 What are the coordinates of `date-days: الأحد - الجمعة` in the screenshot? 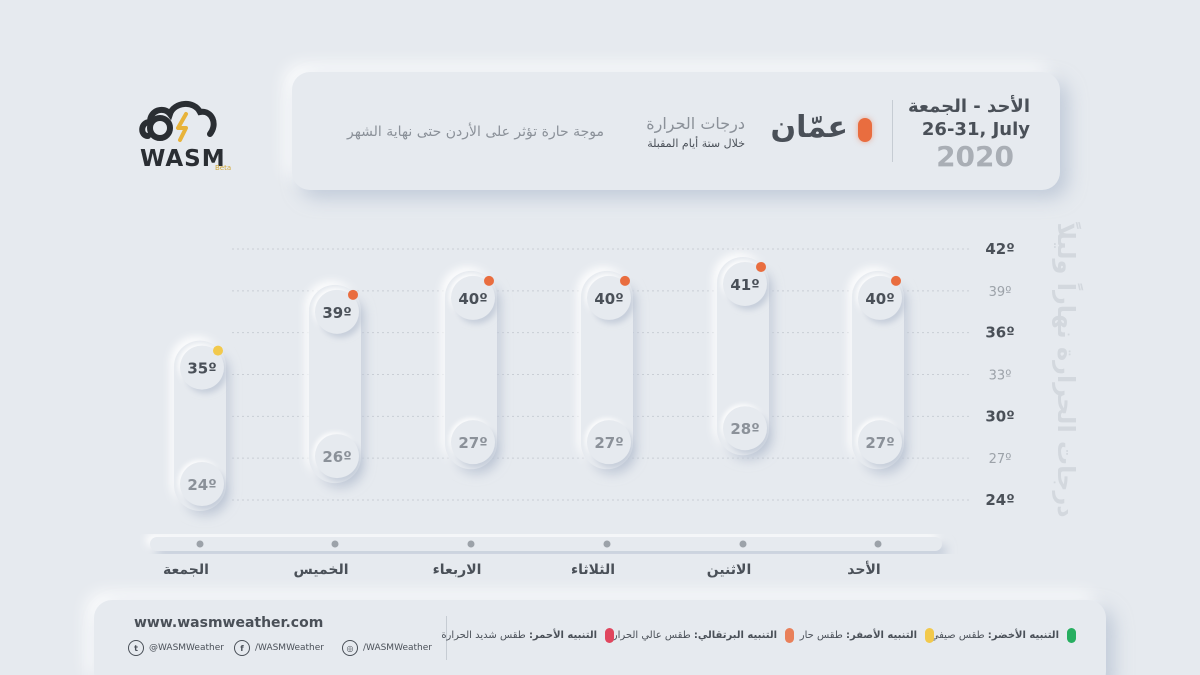 It's located at (969, 106).